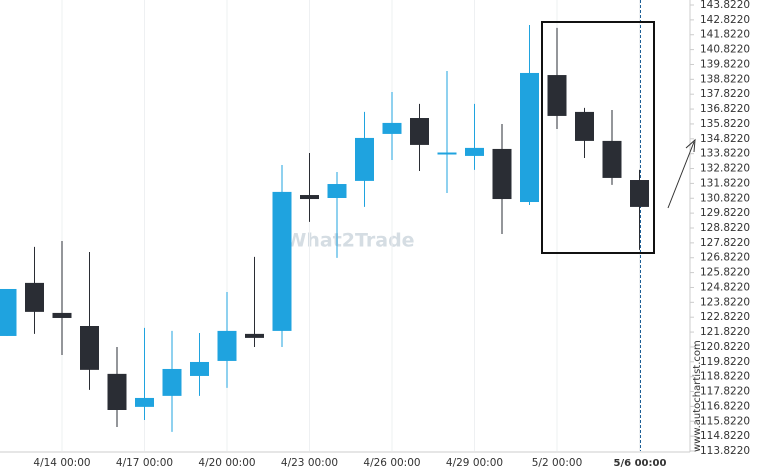 The image size is (760, 475). What do you see at coordinates (391, 463) in the screenshot?
I see `x-tick-label: 4/26 00:00` at bounding box center [391, 463].